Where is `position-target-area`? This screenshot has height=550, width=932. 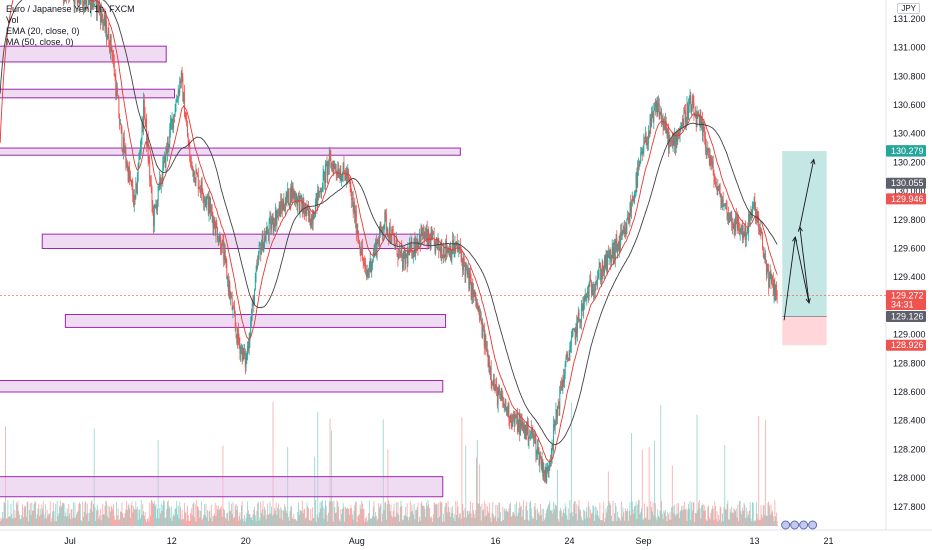
position-target-area is located at coordinates (804, 234).